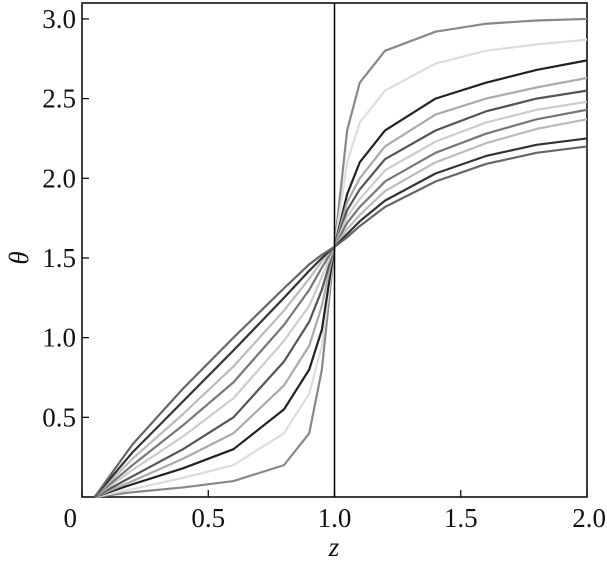 The image size is (607, 562). Describe the element at coordinates (71, 518) in the screenshot. I see `x-tick-label: 0` at that location.